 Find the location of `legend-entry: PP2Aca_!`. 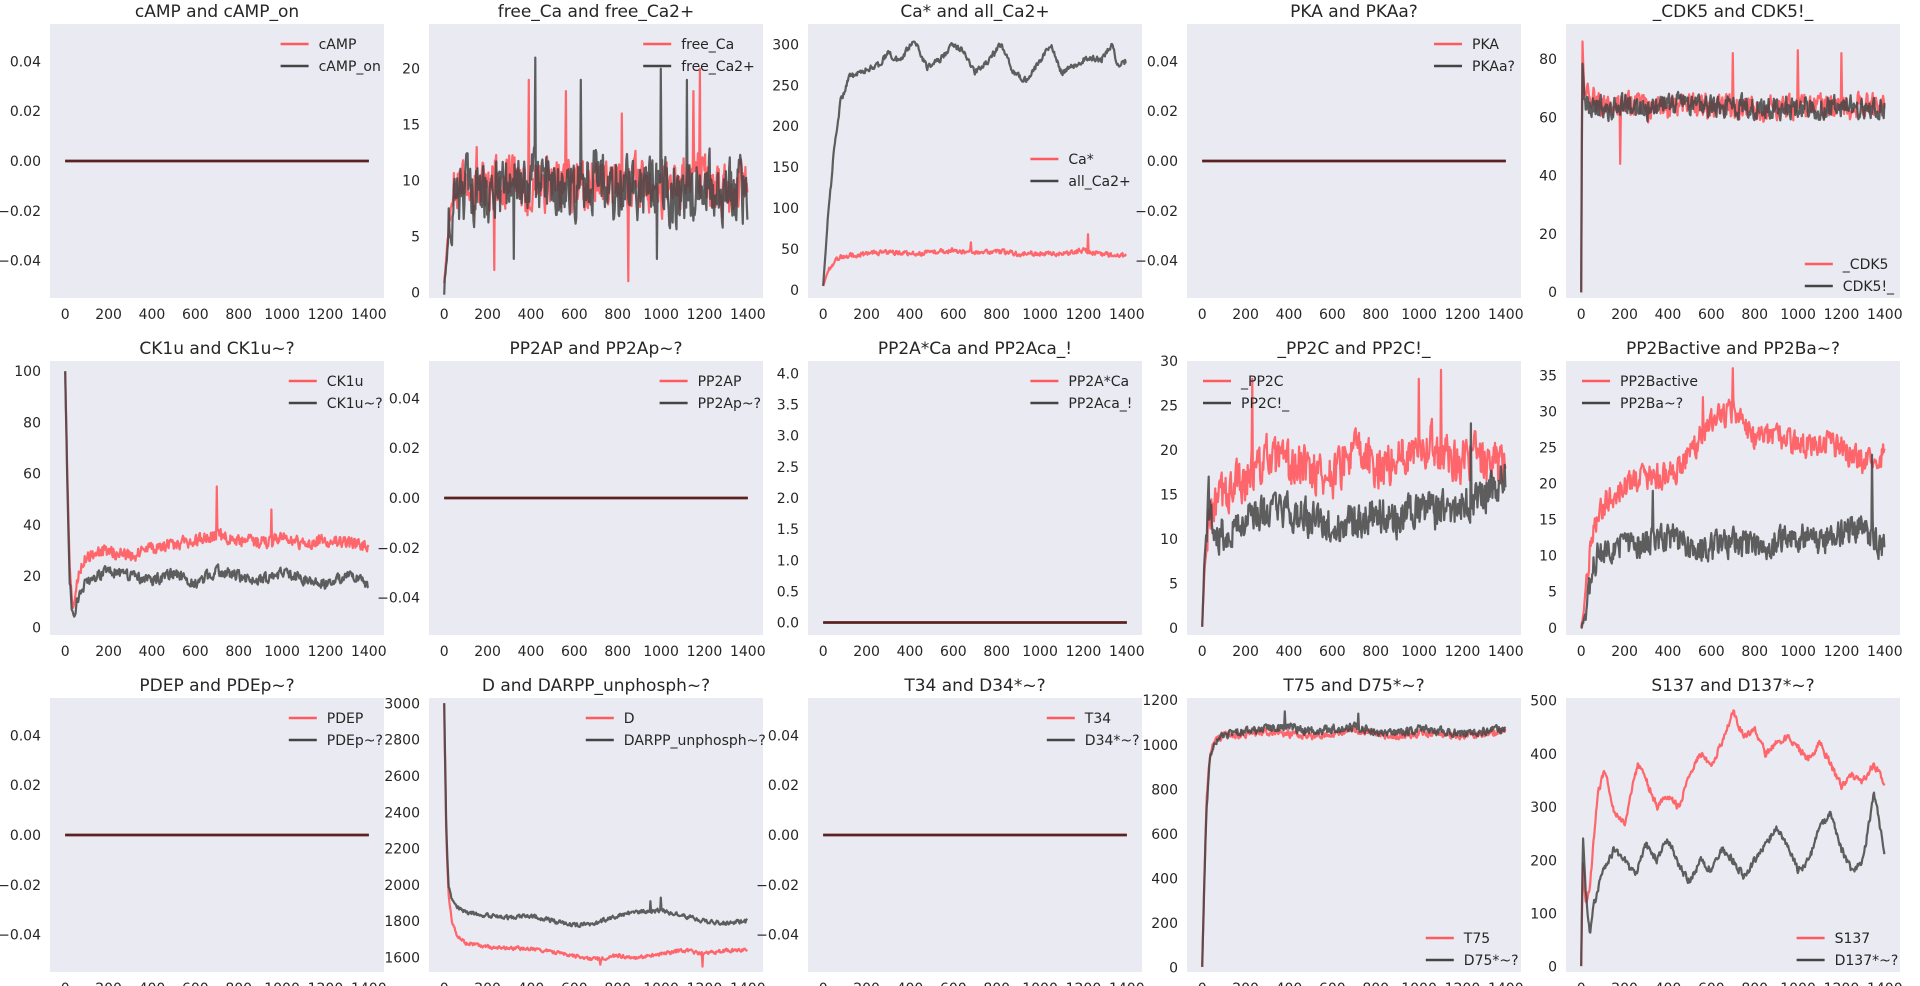

legend-entry: PP2Aca_! is located at coordinates (1100, 404).